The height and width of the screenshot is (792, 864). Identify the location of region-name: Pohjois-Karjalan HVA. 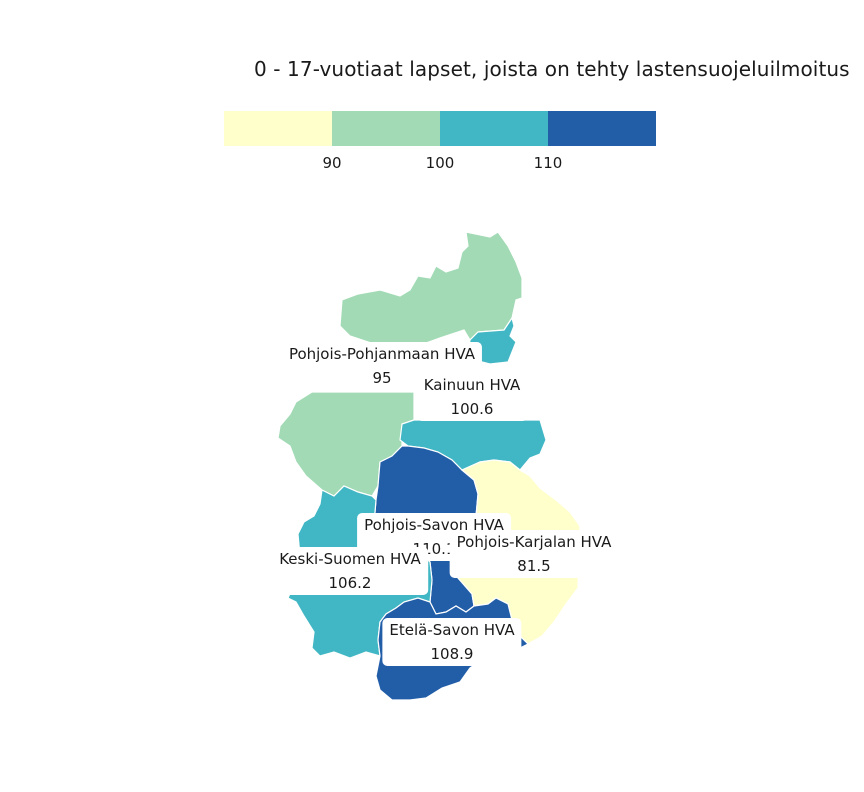
(534, 542).